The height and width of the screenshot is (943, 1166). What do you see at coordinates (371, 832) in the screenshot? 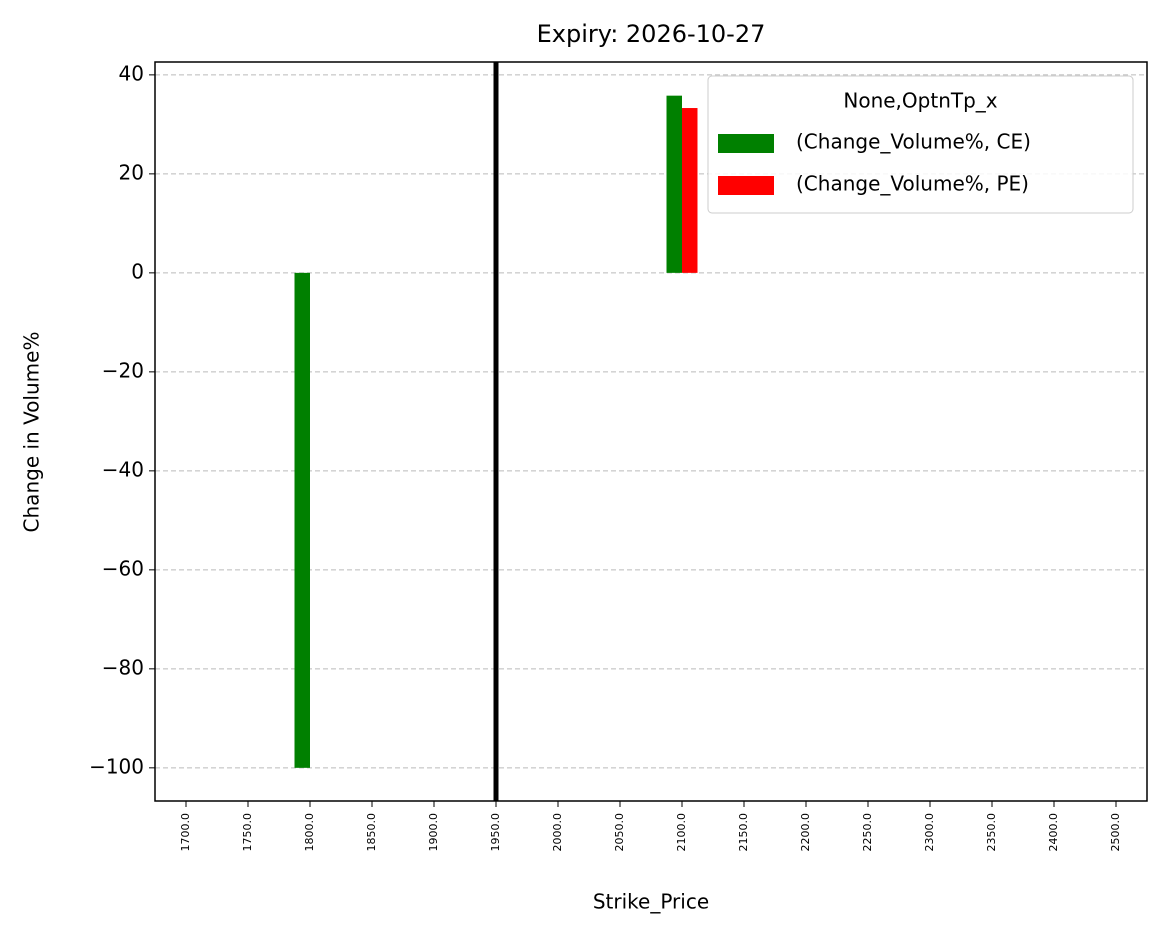
I see `x-tick-label: 1850.0` at bounding box center [371, 832].